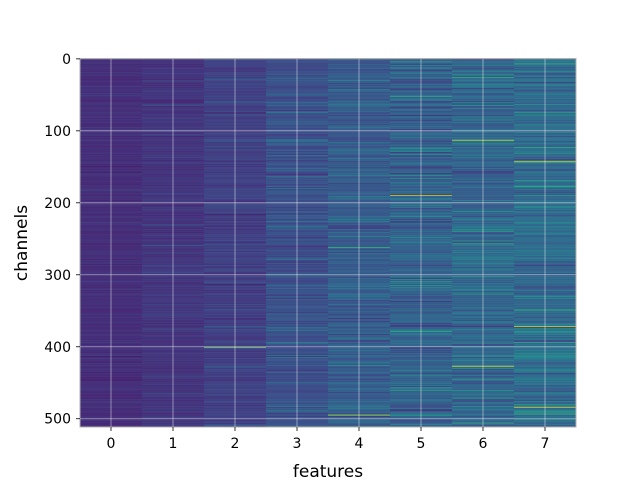 This screenshot has height=480, width=640. Describe the element at coordinates (22, 243) in the screenshot. I see `y-axis-label: channels` at that location.